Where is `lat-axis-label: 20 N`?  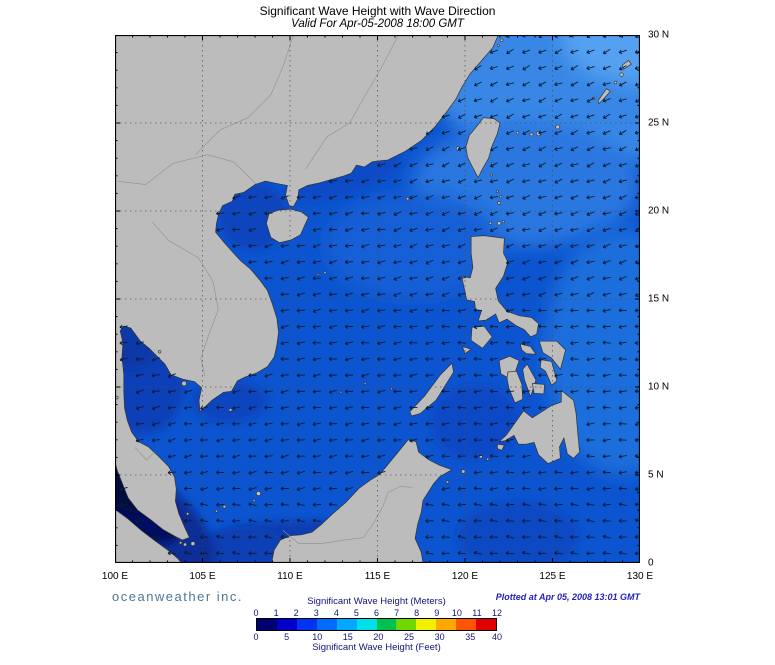 lat-axis-label: 20 N is located at coordinates (659, 211).